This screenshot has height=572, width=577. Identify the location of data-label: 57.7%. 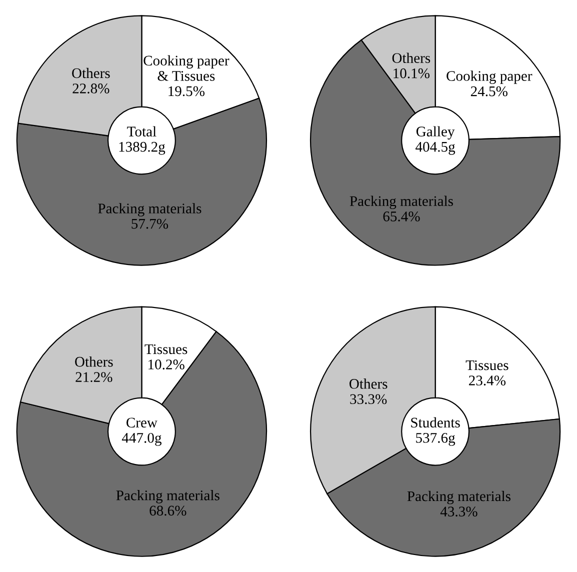
(150, 223).